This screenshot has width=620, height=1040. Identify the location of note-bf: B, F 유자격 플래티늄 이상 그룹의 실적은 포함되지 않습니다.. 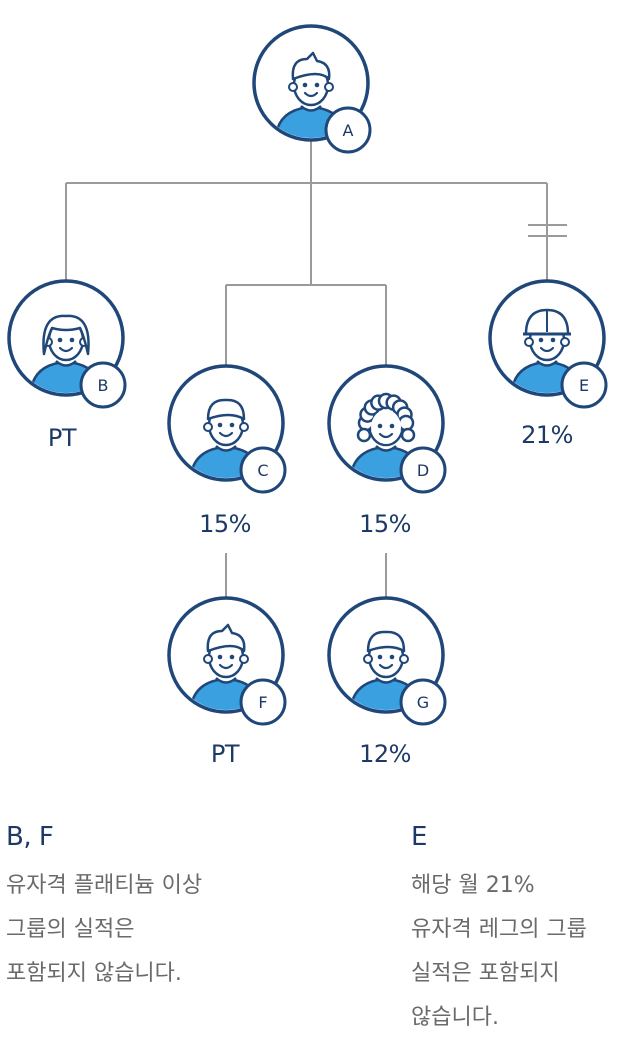
(104, 909).